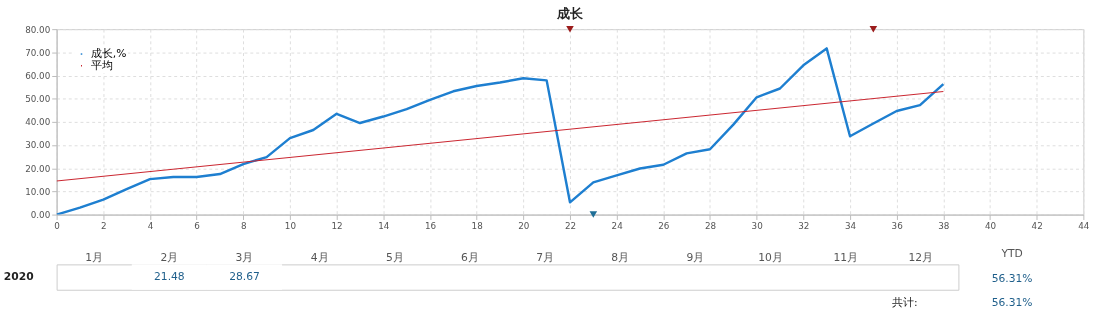  What do you see at coordinates (524, 225) in the screenshot?
I see `x-tick-label: 20` at bounding box center [524, 225].